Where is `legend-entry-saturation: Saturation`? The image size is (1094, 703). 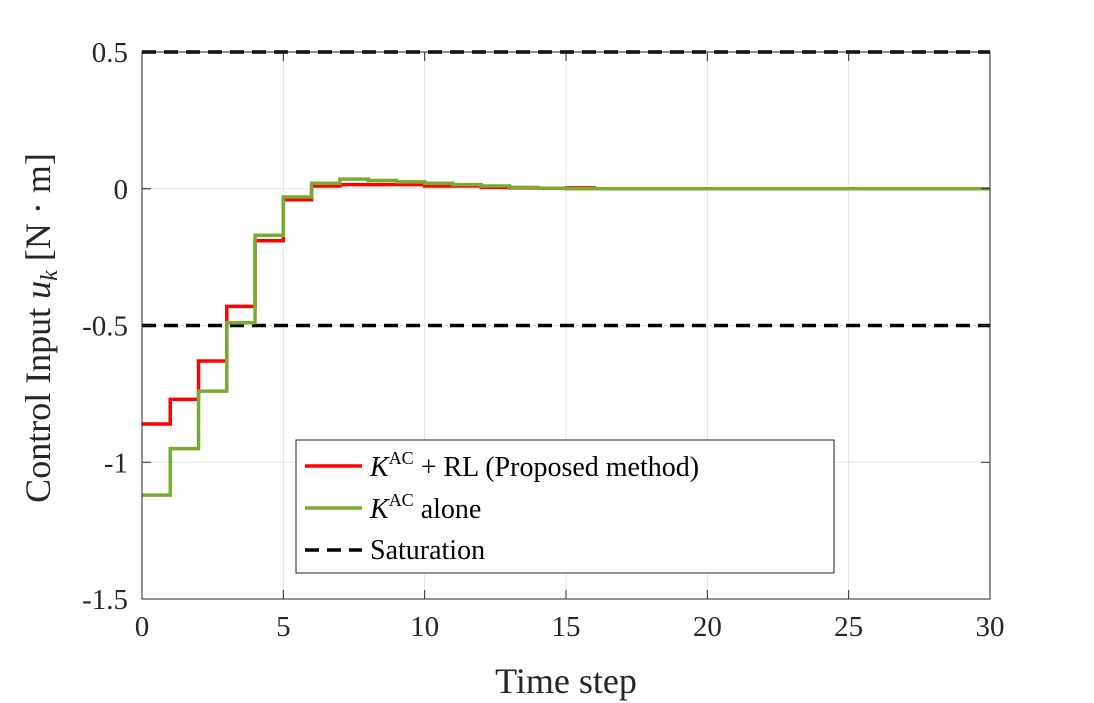
legend-entry-saturation: Saturation is located at coordinates (395, 550).